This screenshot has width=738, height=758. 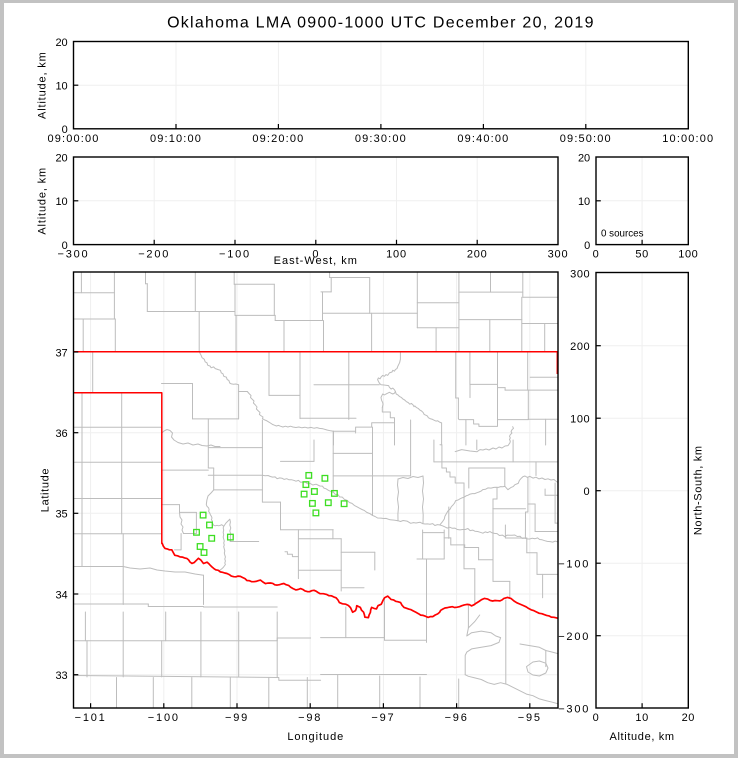 What do you see at coordinates (61, 353) in the screenshot?
I see `svg-text: 37` at bounding box center [61, 353].